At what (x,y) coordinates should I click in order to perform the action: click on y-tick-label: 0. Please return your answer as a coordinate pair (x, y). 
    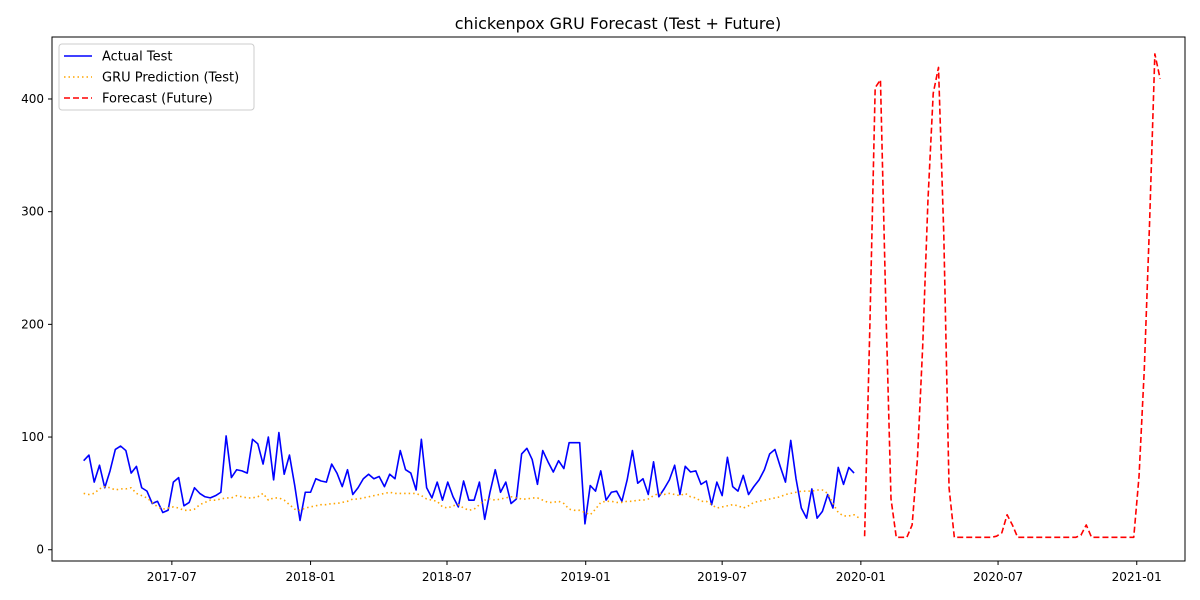
    Looking at the image, I should click on (40, 550).